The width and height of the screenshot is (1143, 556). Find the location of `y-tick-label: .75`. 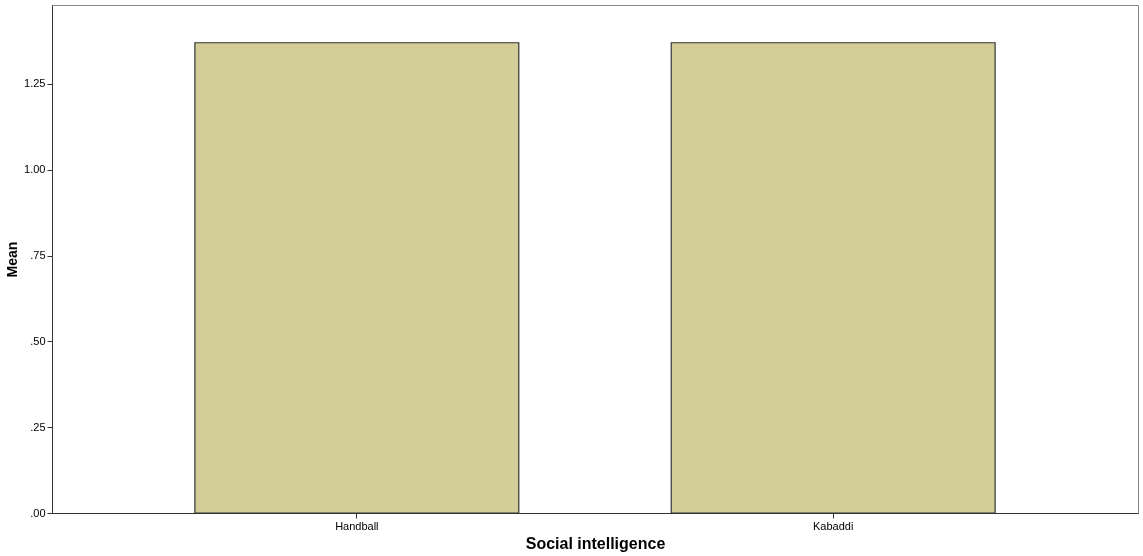

y-tick-label: .75 is located at coordinates (38, 255).